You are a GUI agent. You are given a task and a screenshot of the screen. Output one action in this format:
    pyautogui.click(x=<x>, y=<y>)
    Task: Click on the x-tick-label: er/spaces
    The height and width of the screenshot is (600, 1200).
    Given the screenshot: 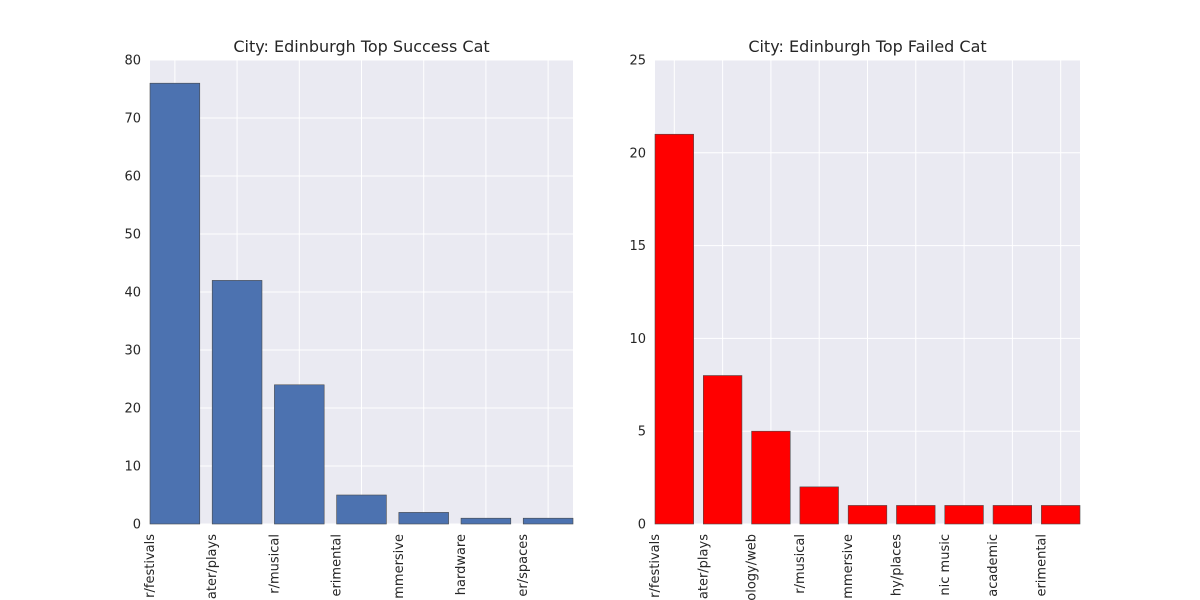 What is the action you would take?
    pyautogui.click(x=523, y=565)
    